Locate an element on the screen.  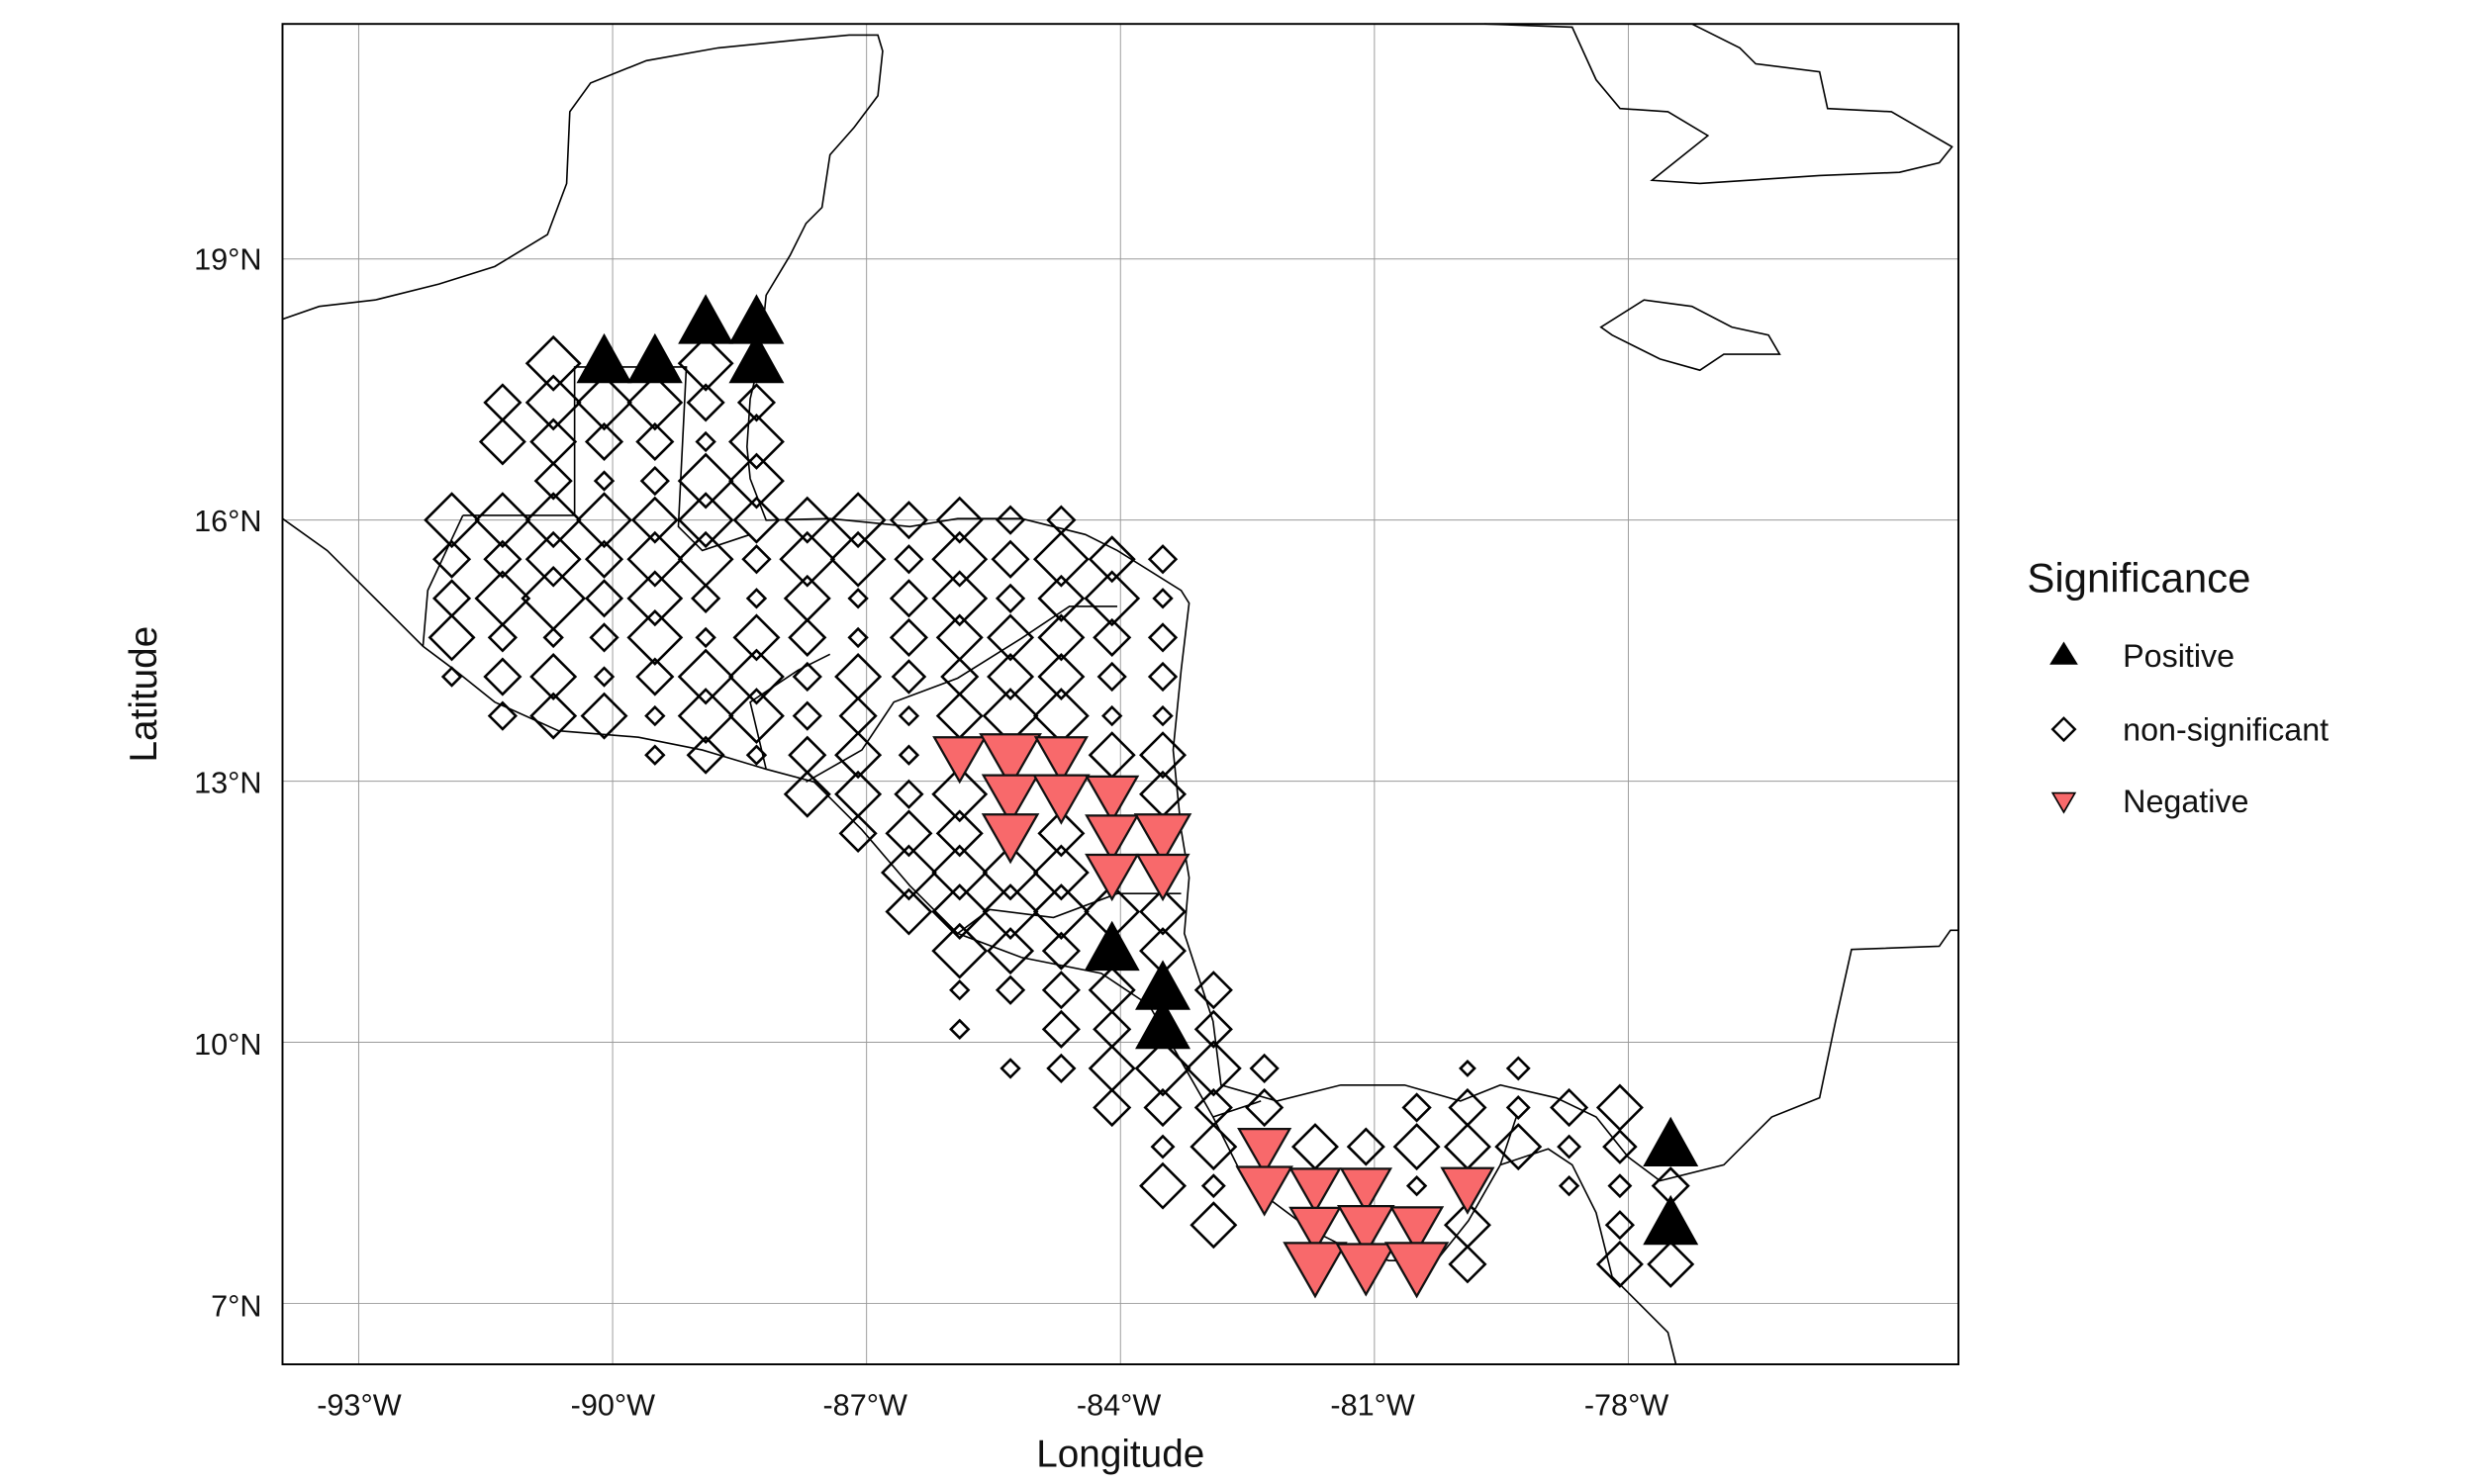
x-tick-label: -78°W is located at coordinates (1627, 1406).